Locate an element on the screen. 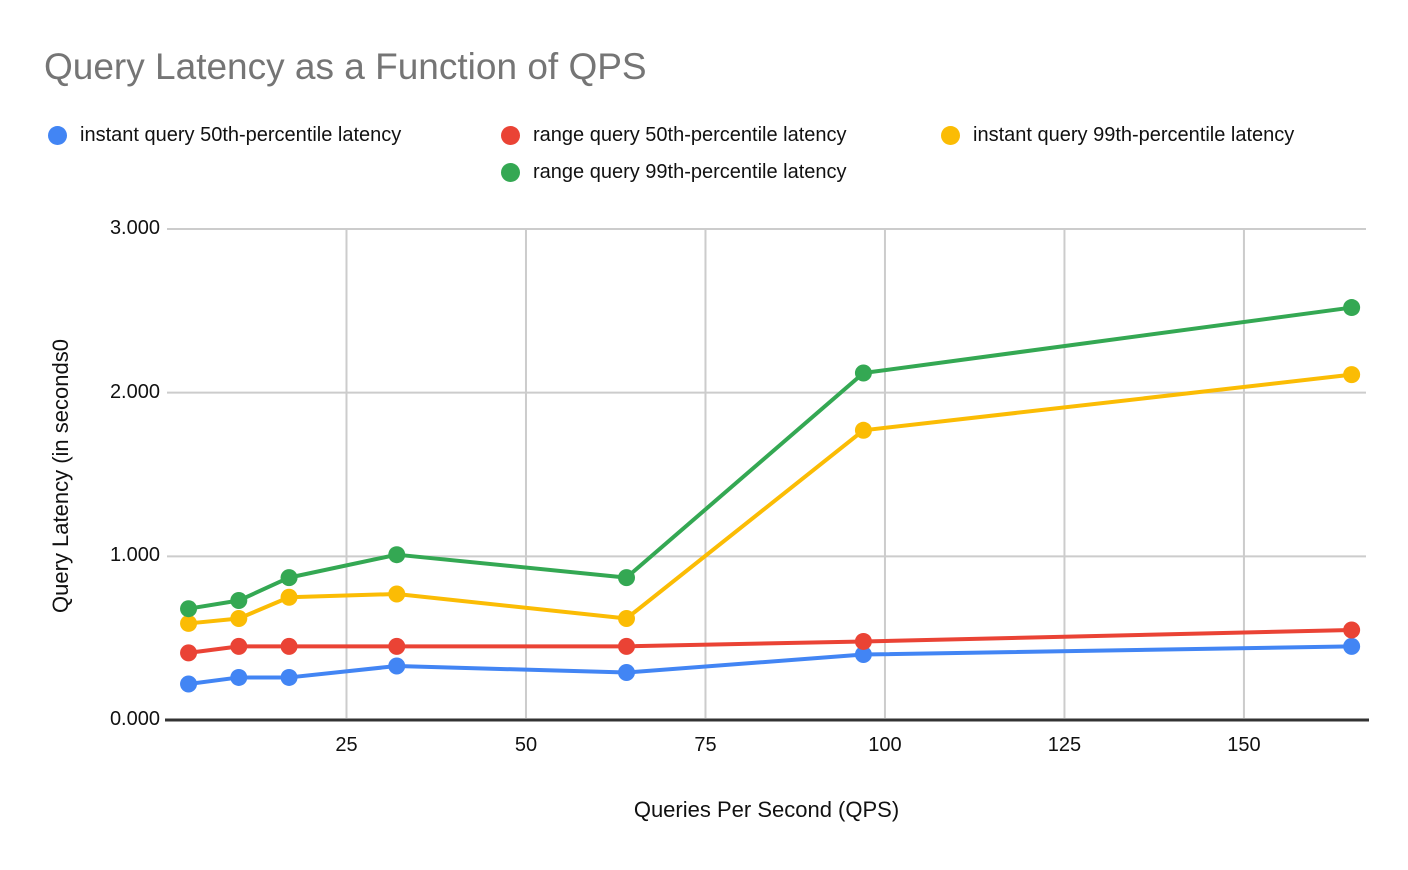 This screenshot has height=870, width=1408. y-axis-title: Query Latency (in seconds0 is located at coordinates (60, 476).